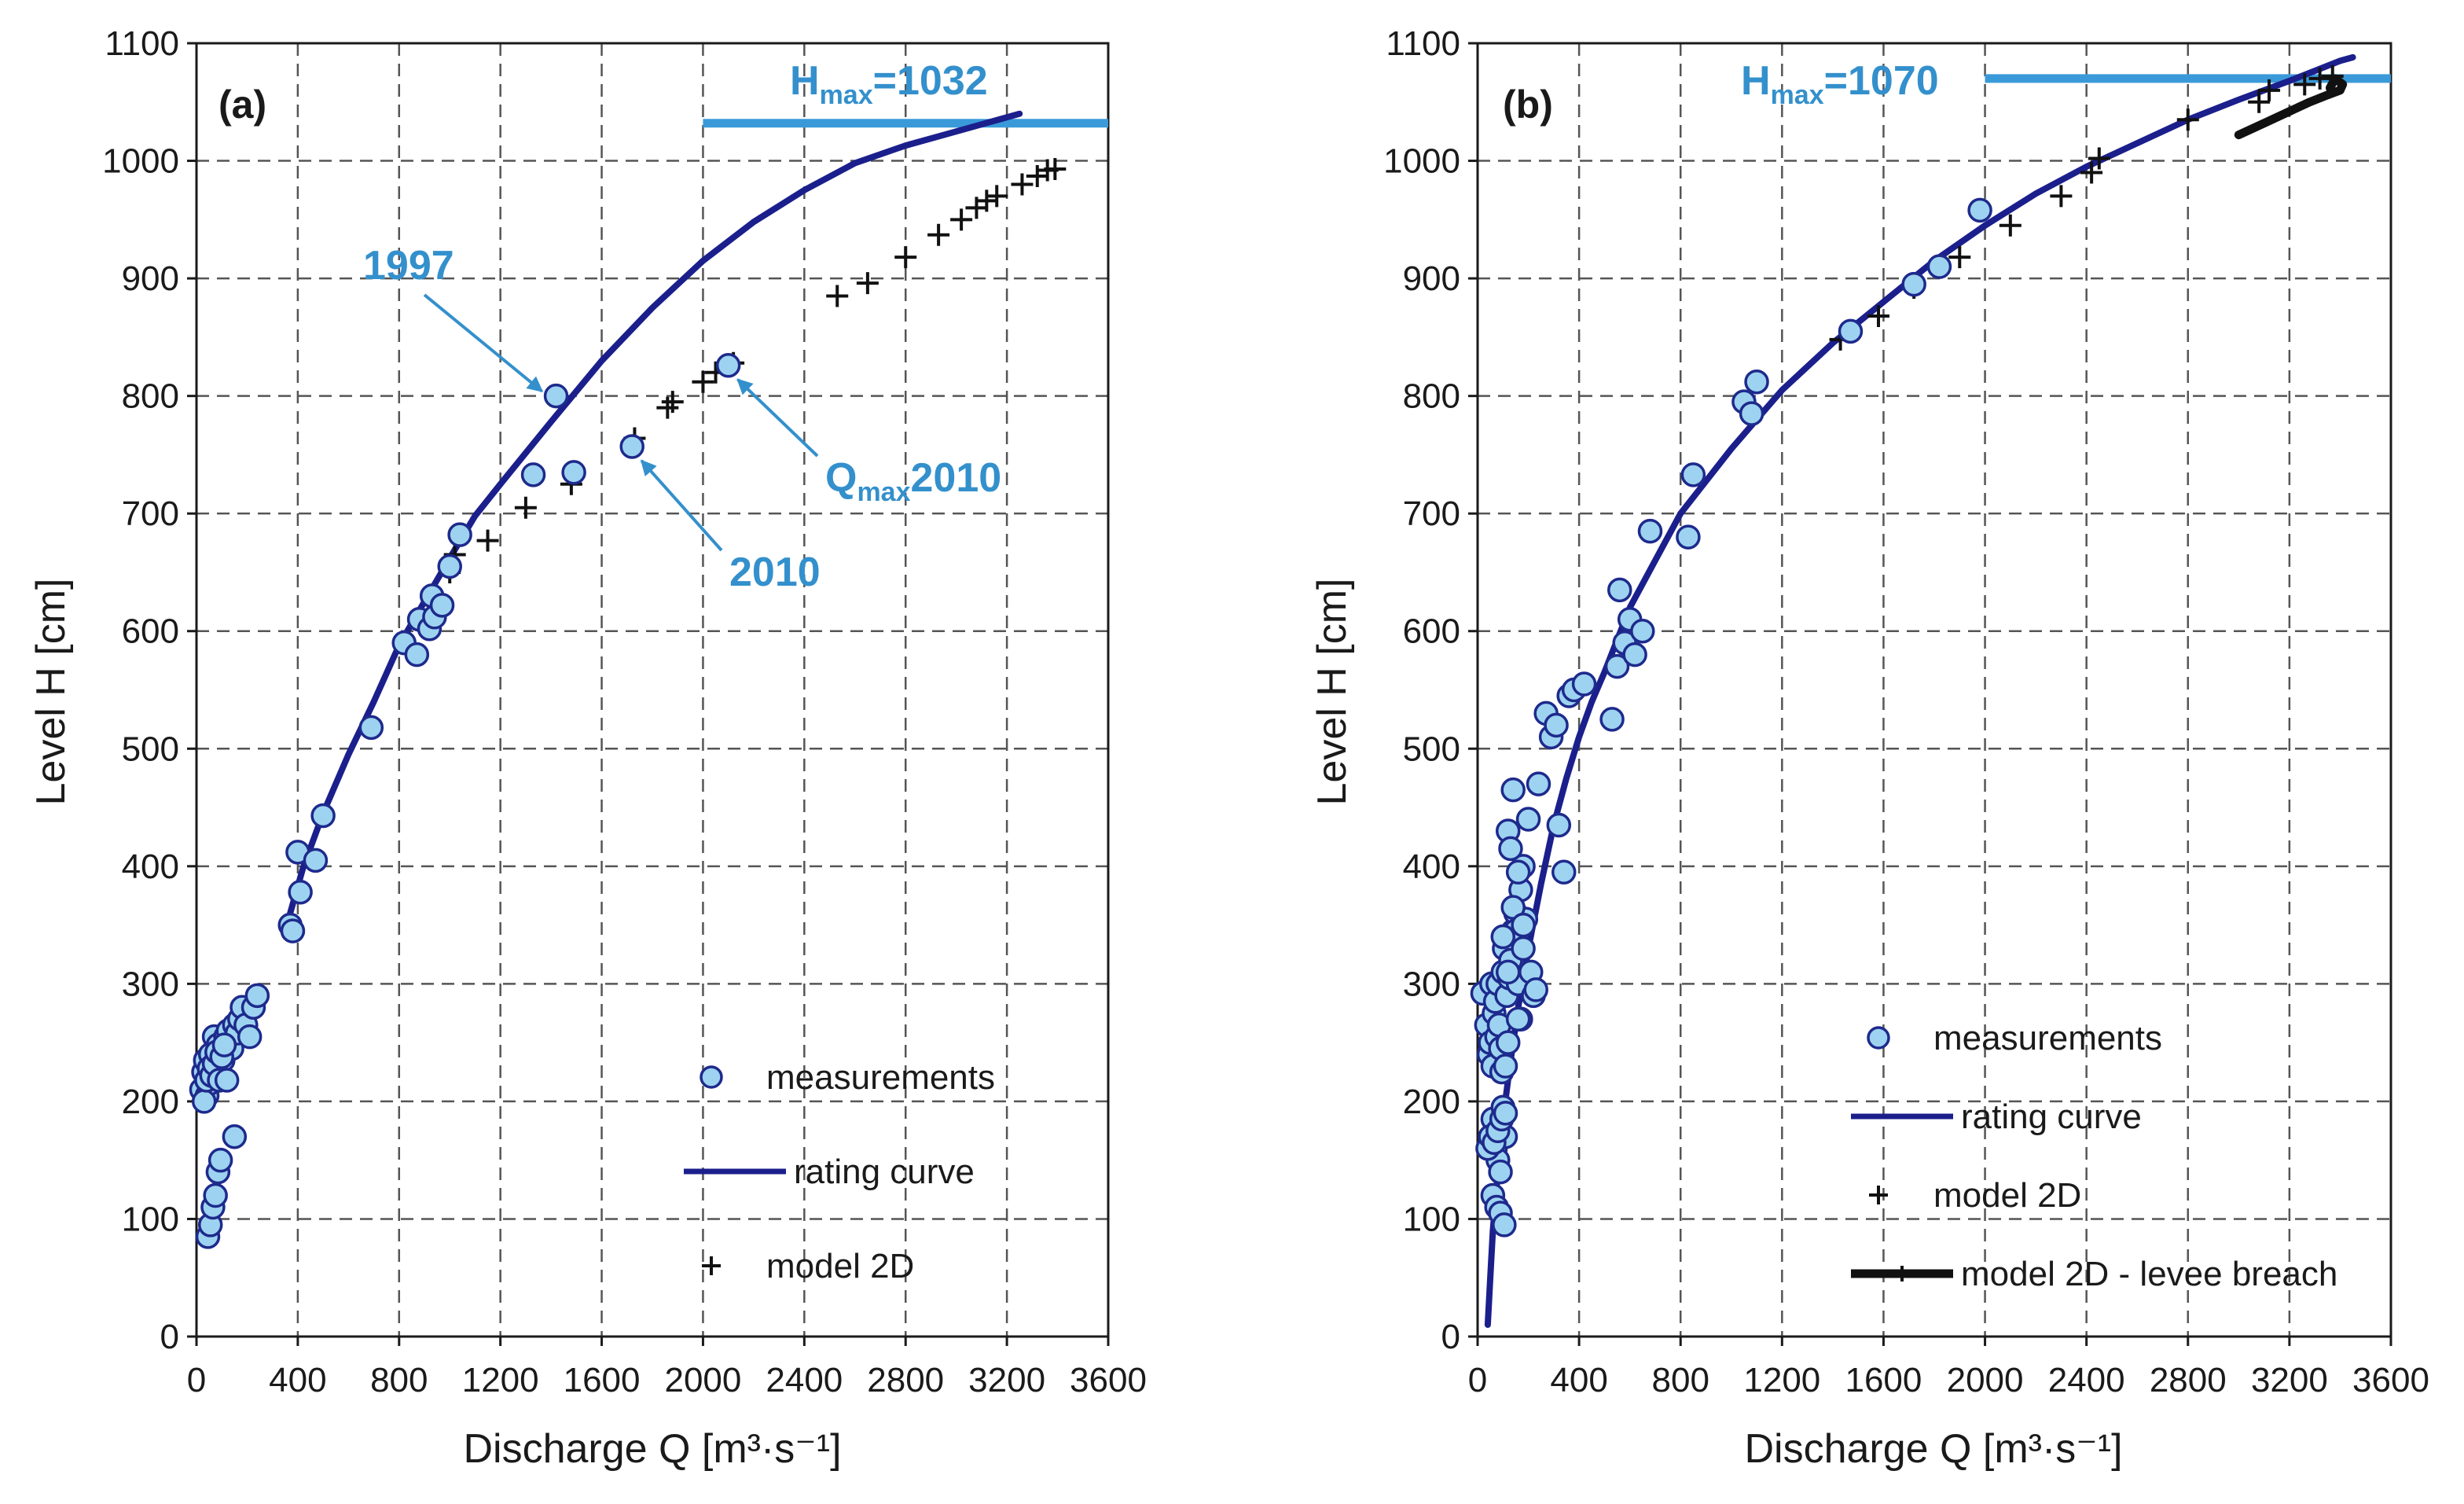 The height and width of the screenshot is (1504, 2464). What do you see at coordinates (930, 81) in the screenshot?
I see `hmax-label-value: =1032` at bounding box center [930, 81].